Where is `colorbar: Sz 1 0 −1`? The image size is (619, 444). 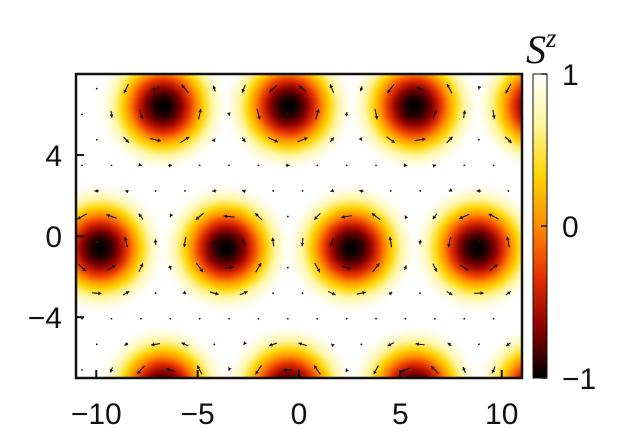
colorbar: Sz 1 0 −1 is located at coordinates (561, 209).